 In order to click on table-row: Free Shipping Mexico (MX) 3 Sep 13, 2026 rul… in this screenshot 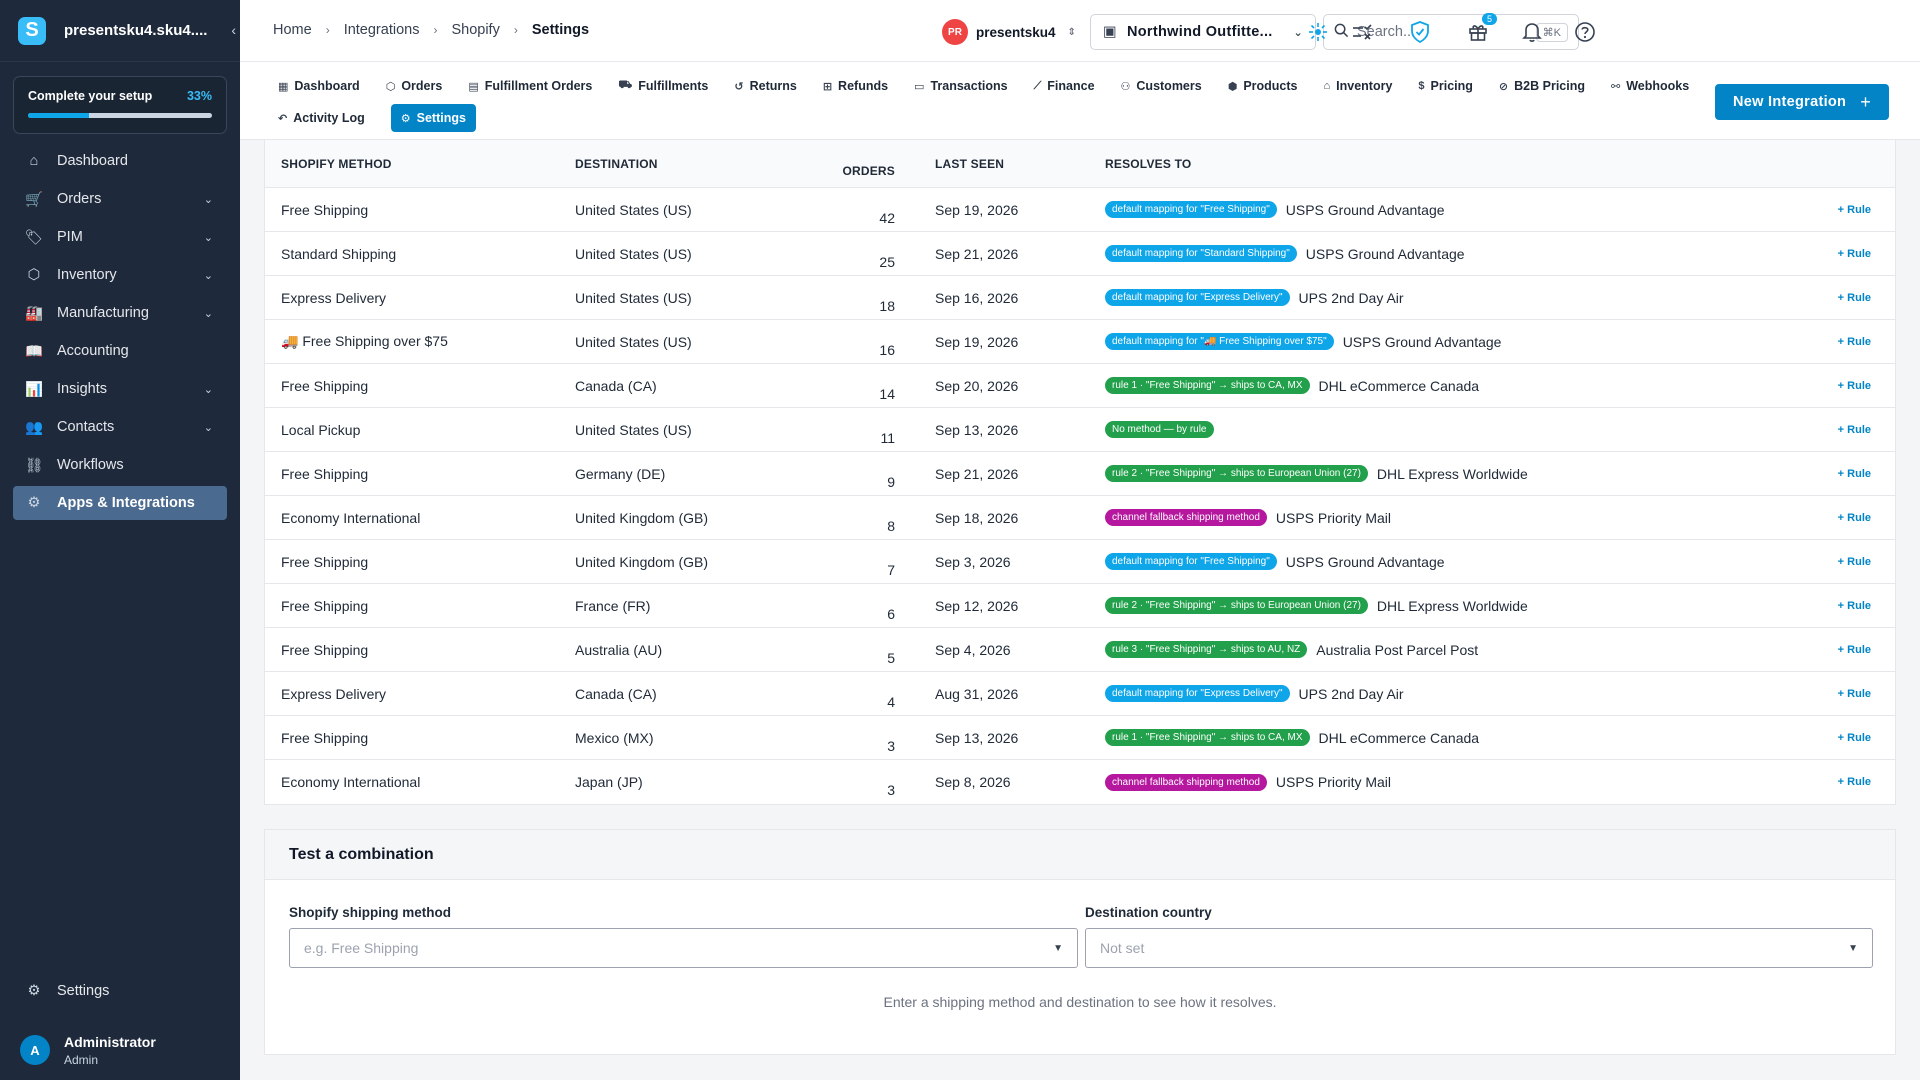, I will do `click(1080, 738)`.